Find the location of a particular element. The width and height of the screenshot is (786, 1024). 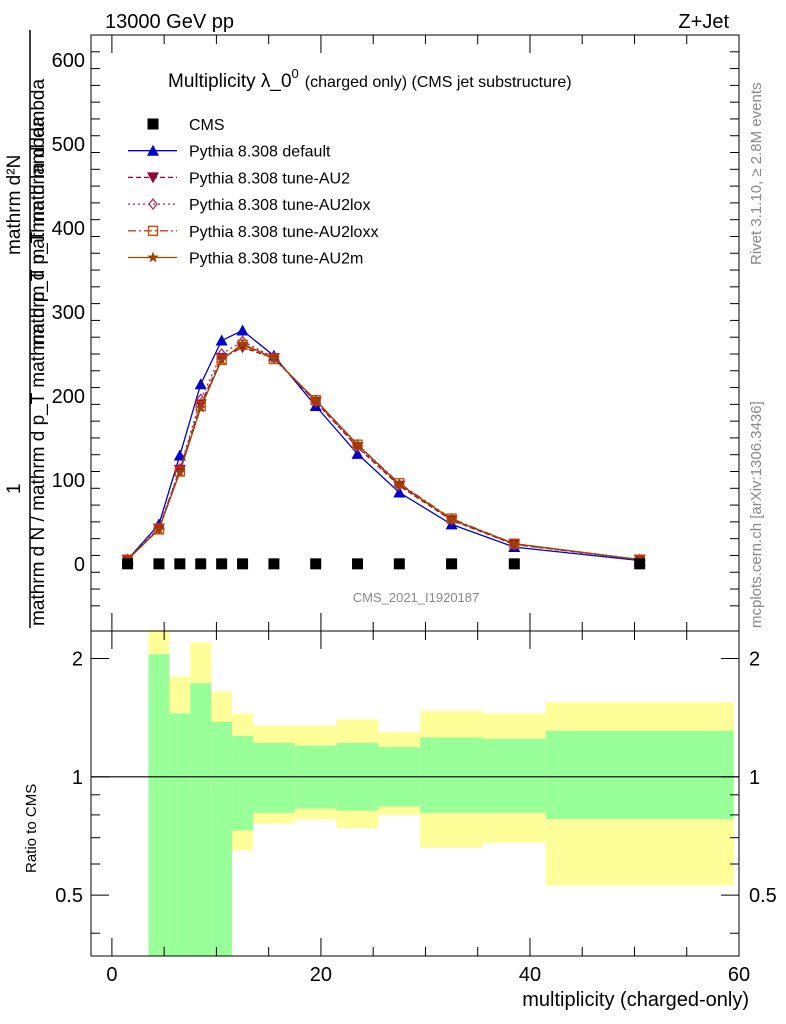

series-pythia-8-308-tune-au2loxx is located at coordinates (383, 452).